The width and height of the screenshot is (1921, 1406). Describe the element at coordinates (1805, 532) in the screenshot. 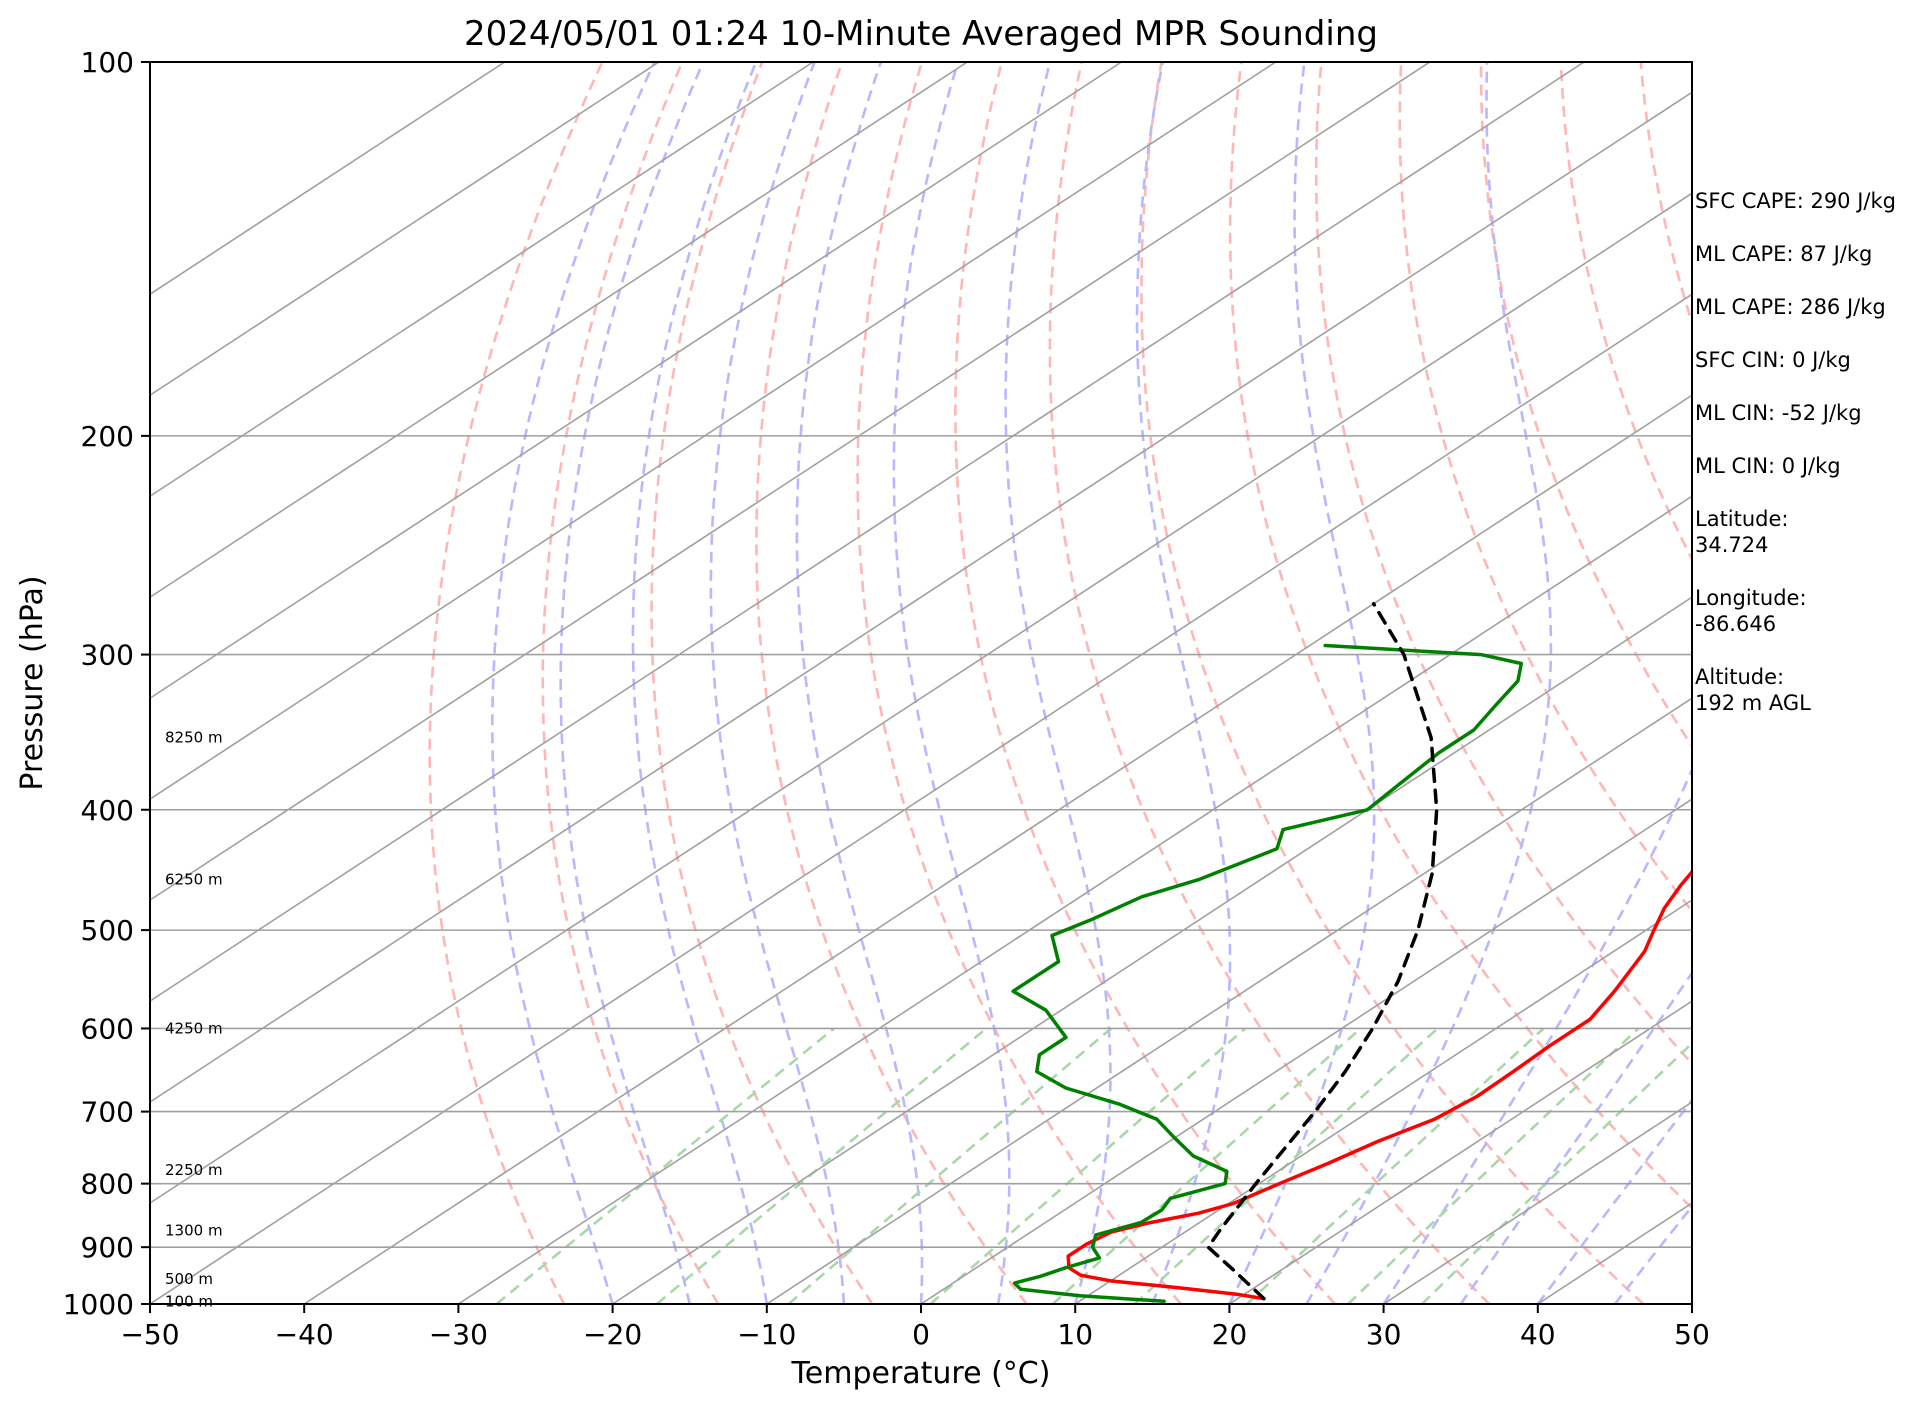

I see `stat-item: Latitude: 34.724` at that location.